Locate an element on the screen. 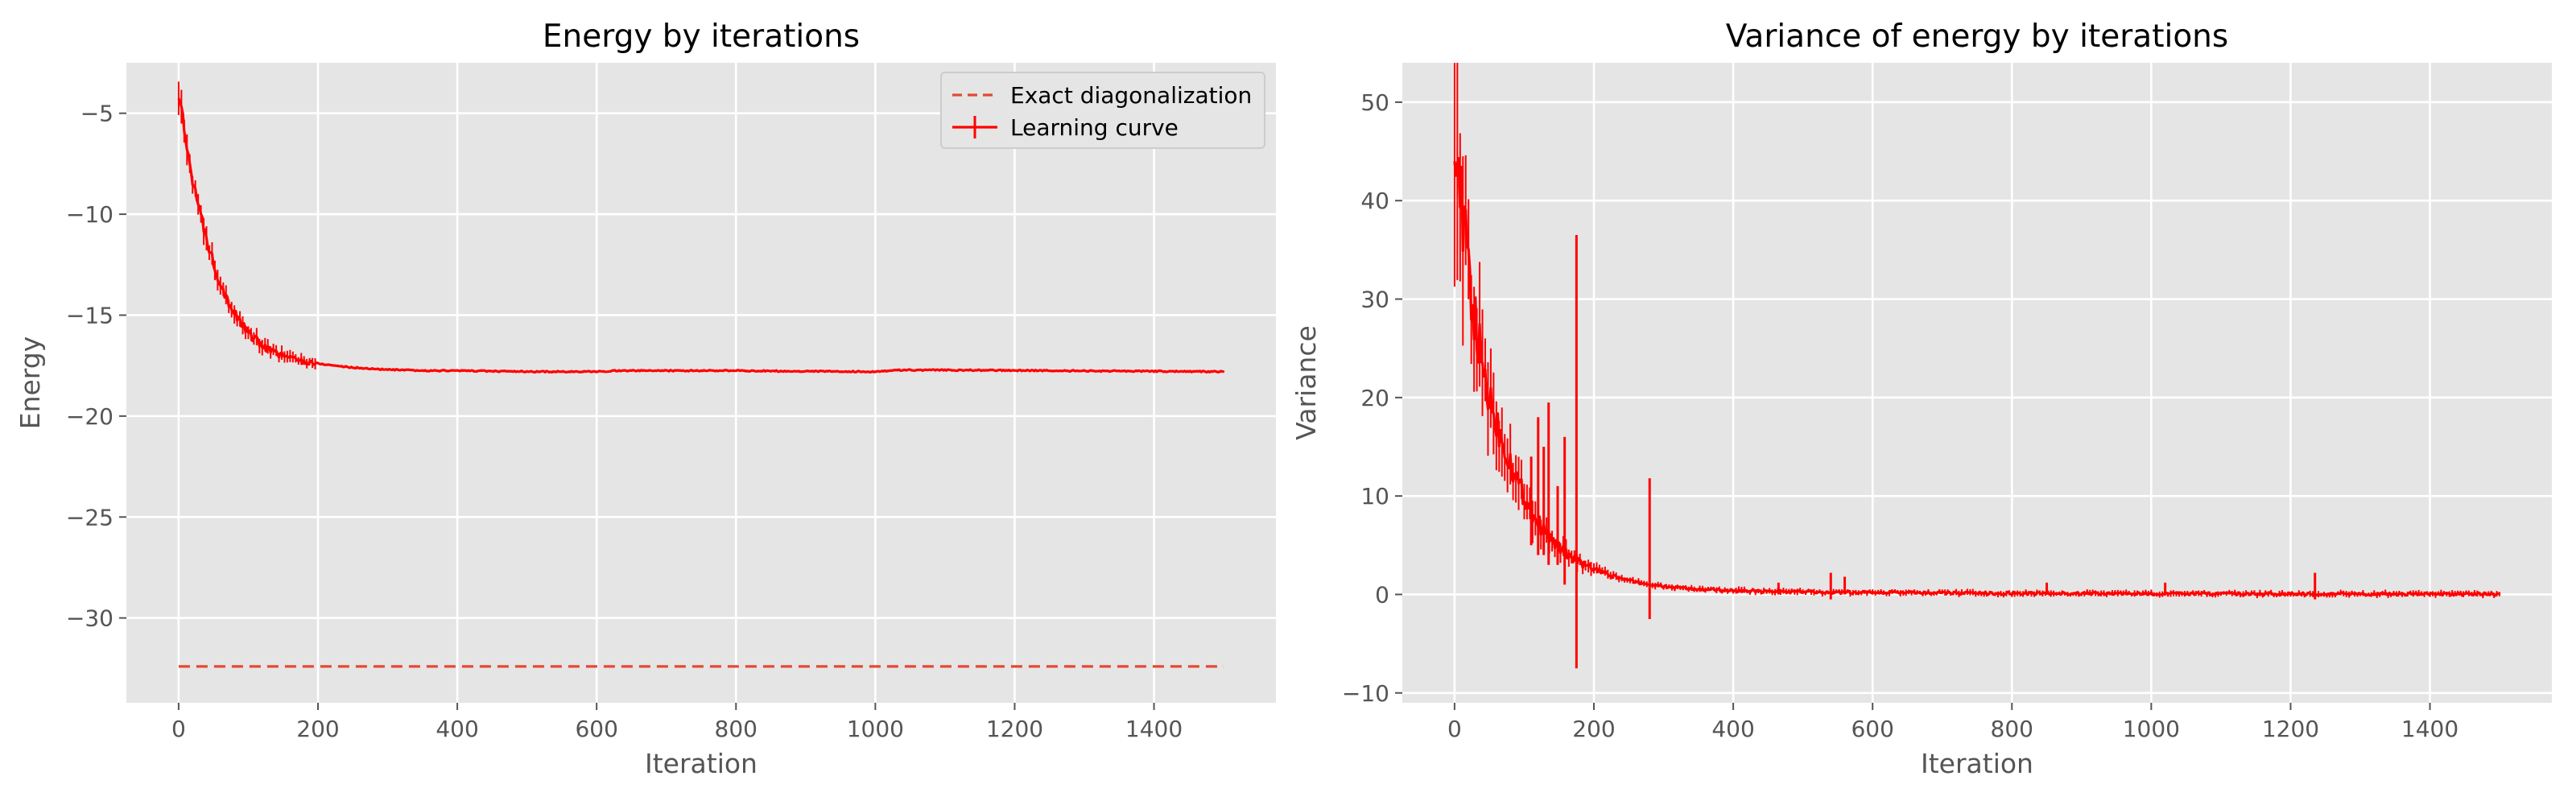 The height and width of the screenshot is (805, 2576). legend-label: Learning curve is located at coordinates (1094, 127).